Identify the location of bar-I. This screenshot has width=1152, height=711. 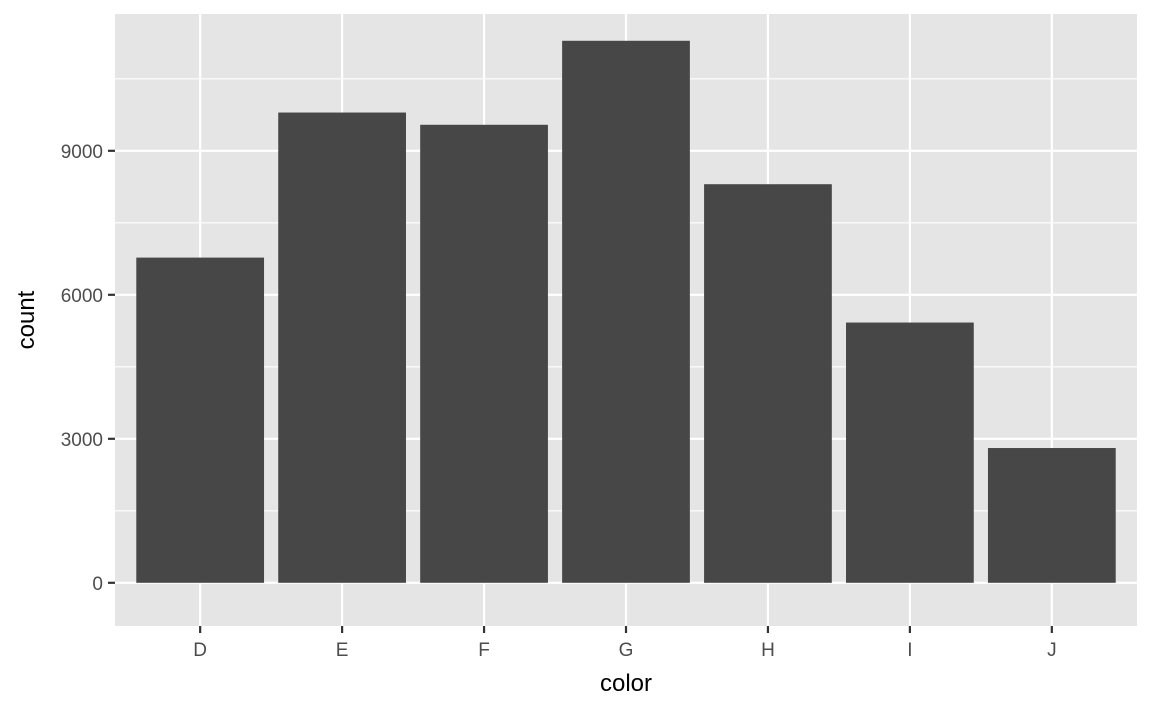
(910, 452).